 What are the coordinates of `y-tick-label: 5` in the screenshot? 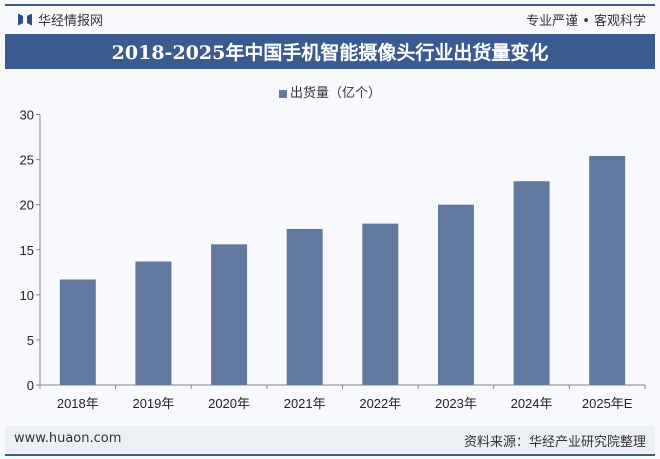 It's located at (30, 340).